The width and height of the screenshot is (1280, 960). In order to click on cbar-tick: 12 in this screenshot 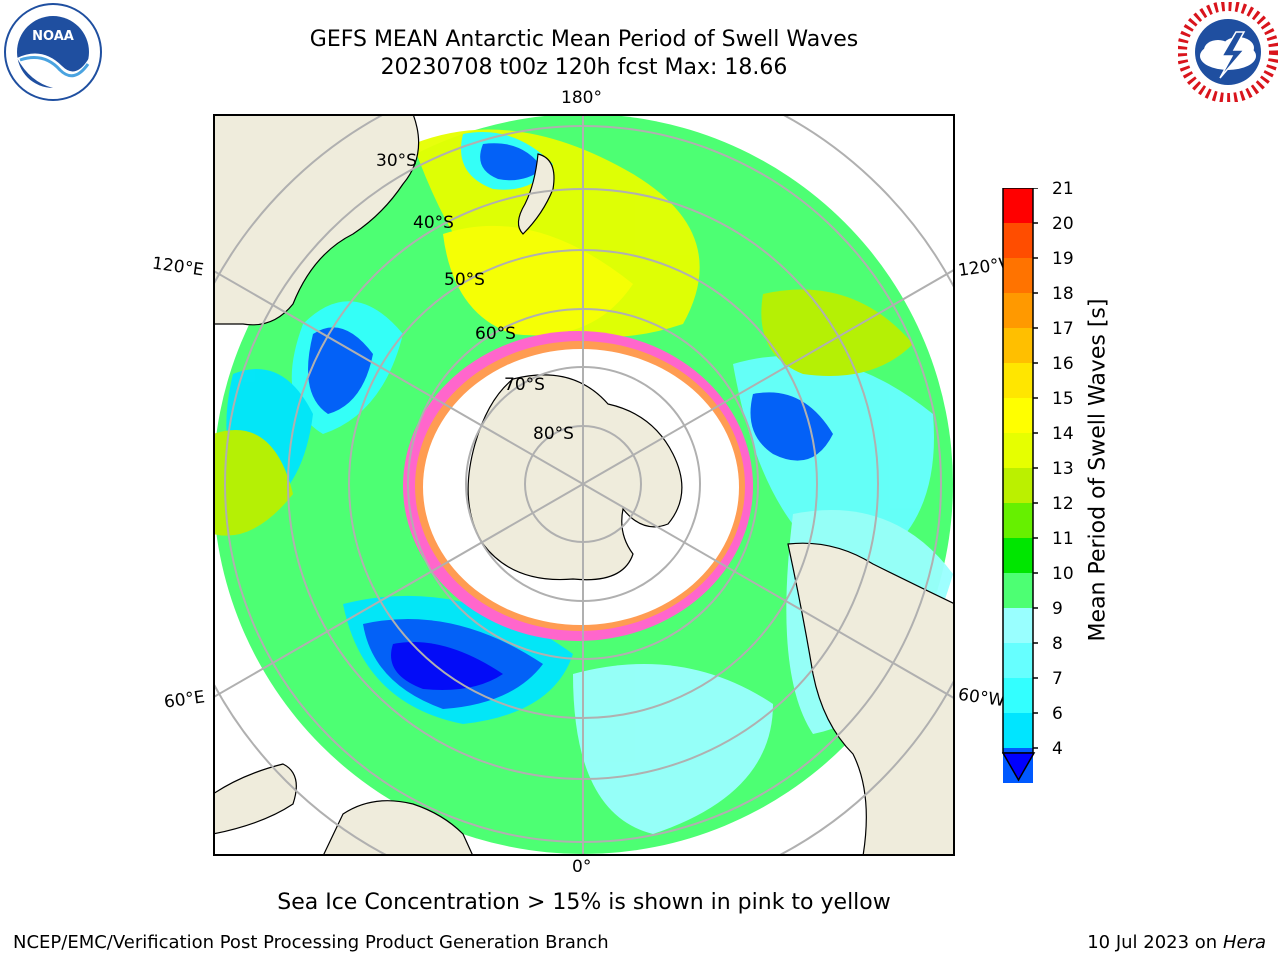, I will do `click(1063, 504)`.